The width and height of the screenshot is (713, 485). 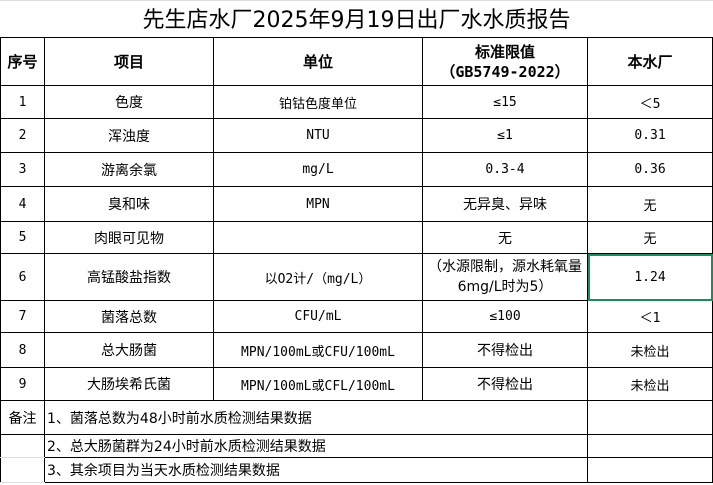 I want to click on cell-standard: ≤15, so click(x=505, y=102).